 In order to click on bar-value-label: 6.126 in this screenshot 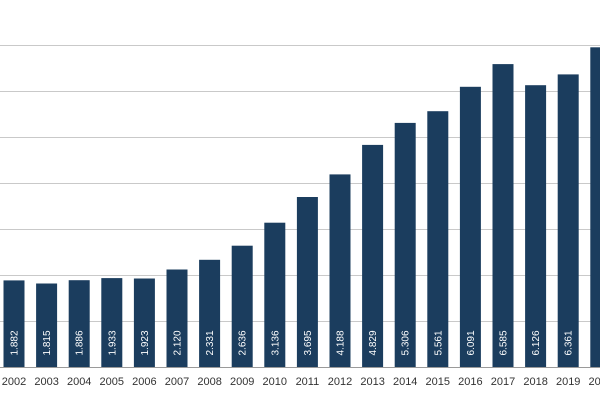, I will do `click(536, 342)`.